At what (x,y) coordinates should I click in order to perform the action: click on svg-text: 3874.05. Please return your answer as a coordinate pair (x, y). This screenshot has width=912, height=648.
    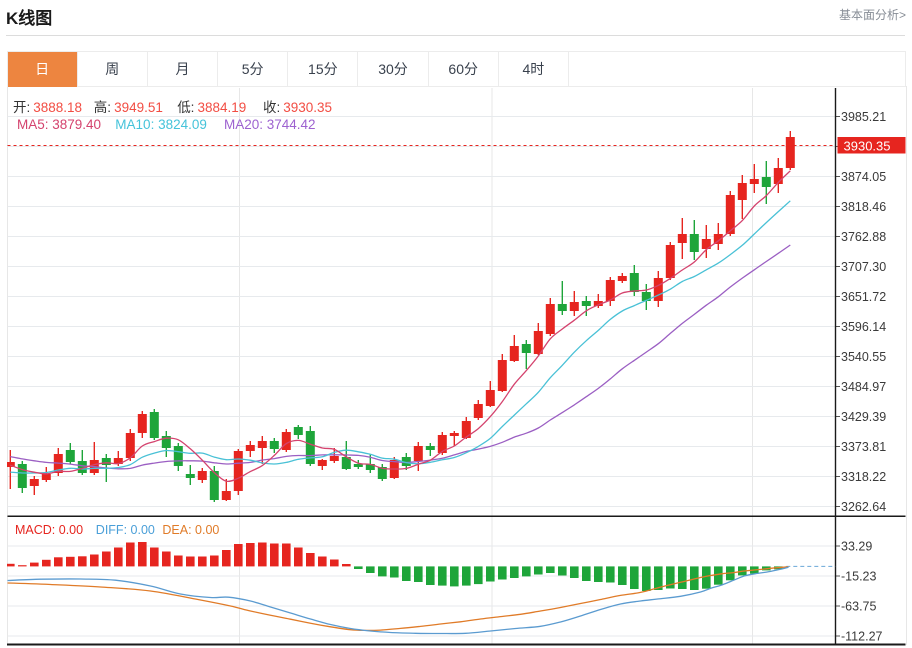
    Looking at the image, I should click on (863, 177).